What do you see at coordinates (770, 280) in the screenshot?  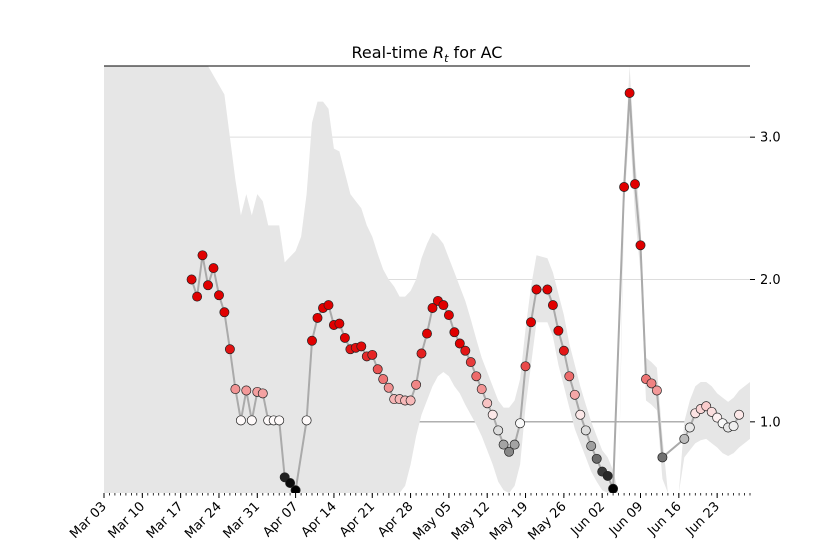 I see `y-tick-label: 2.0` at bounding box center [770, 280].